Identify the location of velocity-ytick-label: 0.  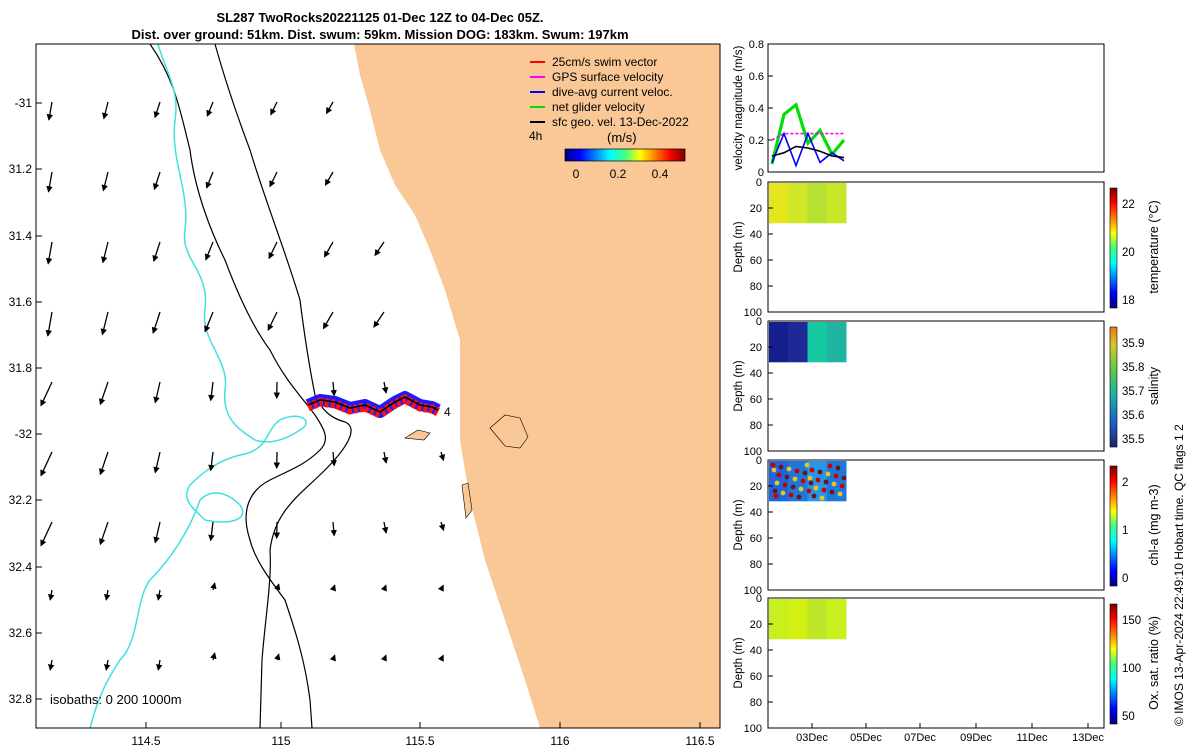
(761, 173).